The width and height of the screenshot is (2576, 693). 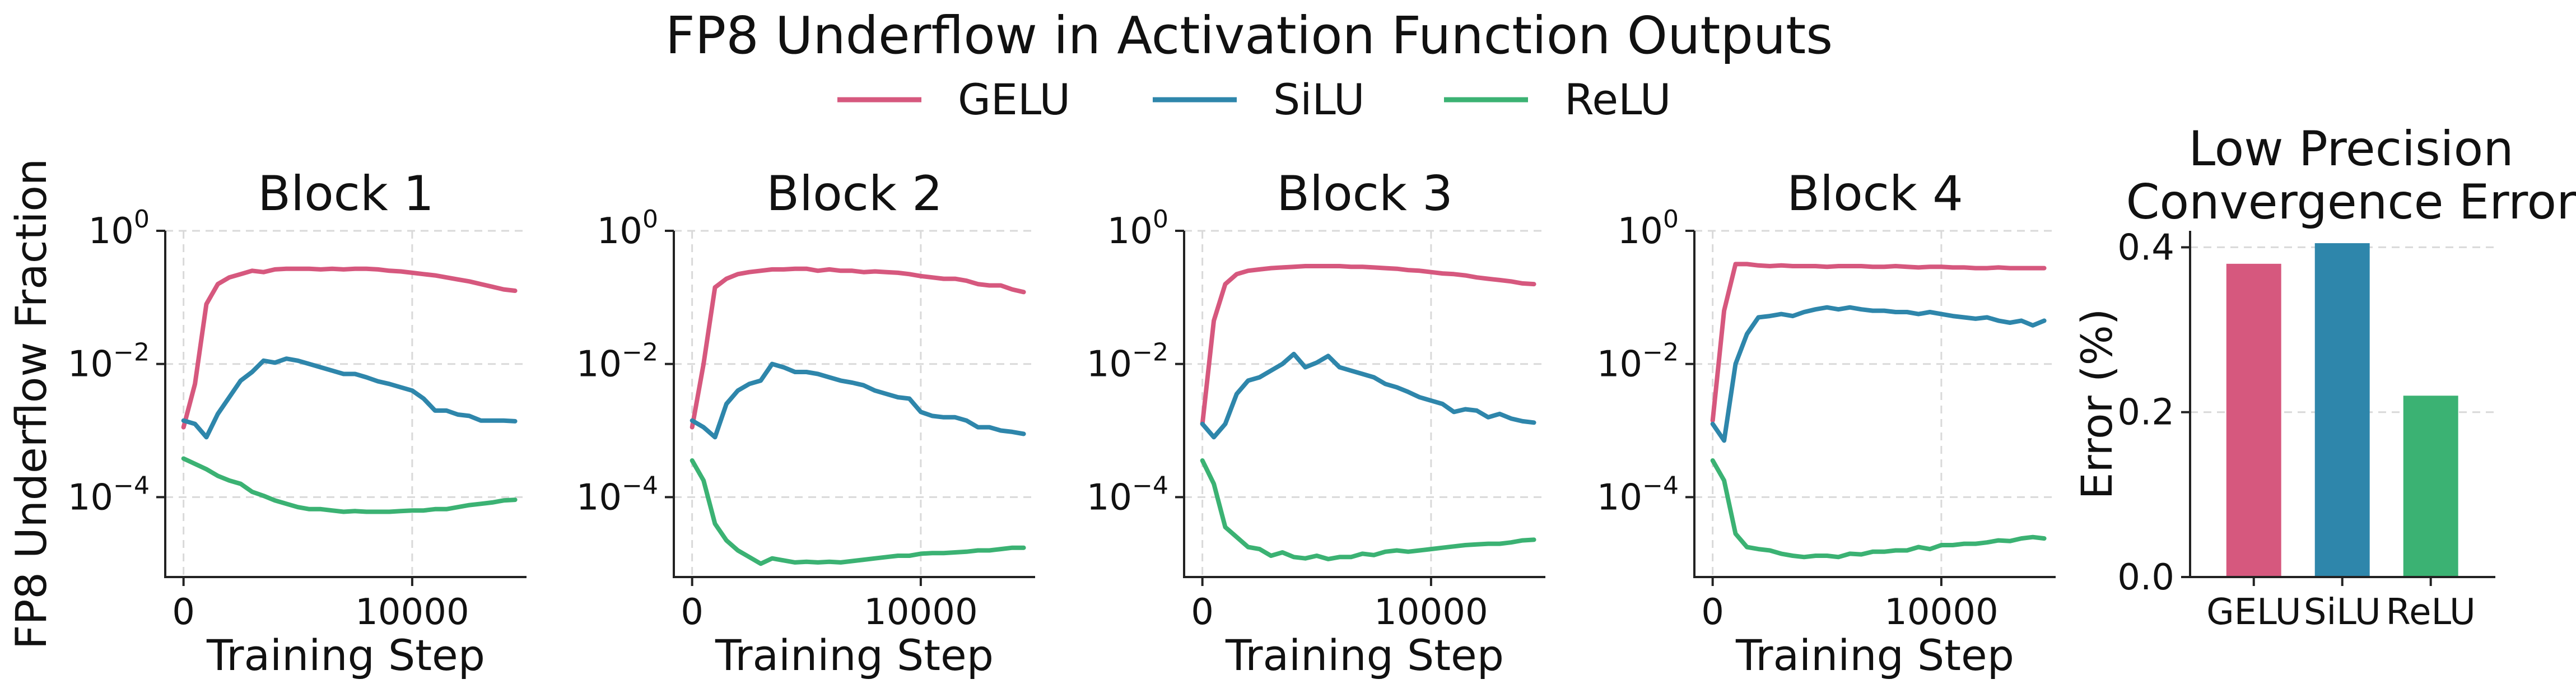 What do you see at coordinates (1254, 99) in the screenshot?
I see `legend: GELU SiLU ReLU` at bounding box center [1254, 99].